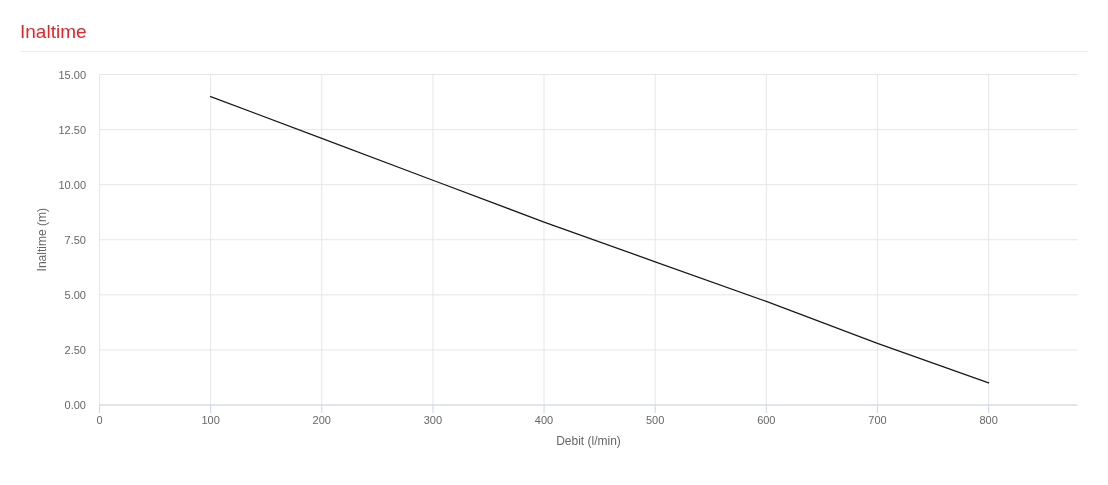 This screenshot has width=1108, height=485. Describe the element at coordinates (72, 184) in the screenshot. I see `y-tick-label: 10.00` at that location.